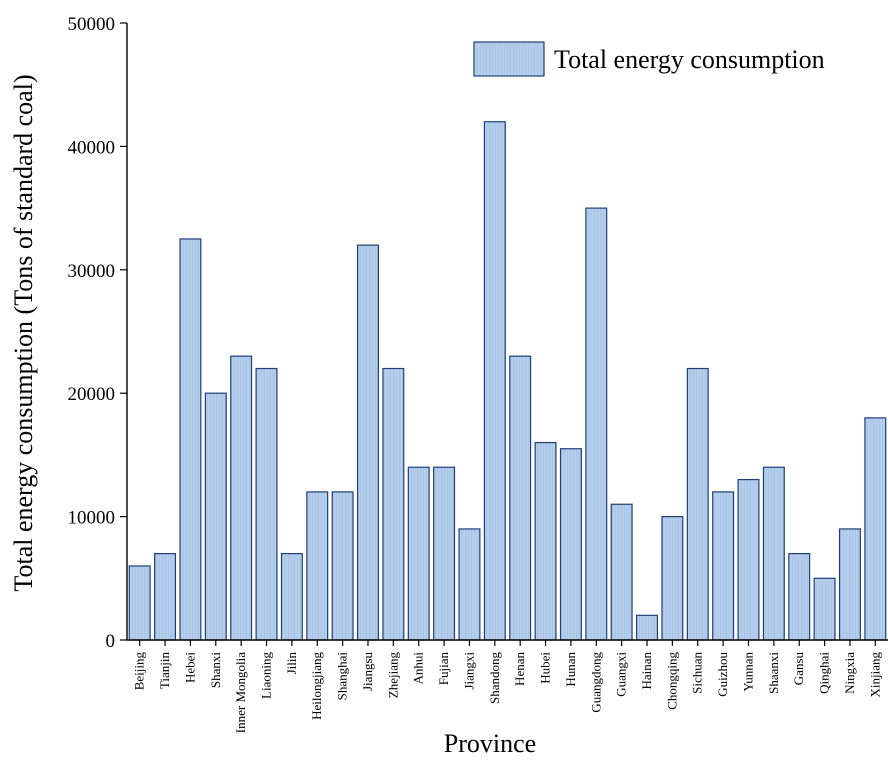  I want to click on bar-chongqing, so click(672, 578).